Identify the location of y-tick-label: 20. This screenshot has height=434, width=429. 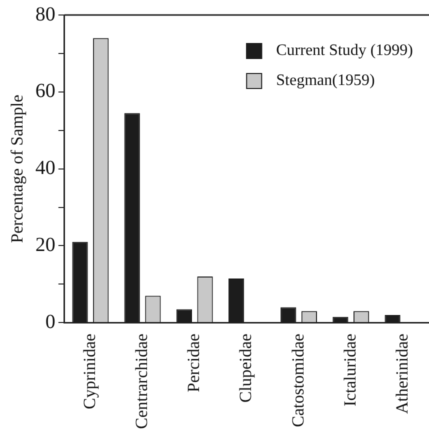
(45, 245).